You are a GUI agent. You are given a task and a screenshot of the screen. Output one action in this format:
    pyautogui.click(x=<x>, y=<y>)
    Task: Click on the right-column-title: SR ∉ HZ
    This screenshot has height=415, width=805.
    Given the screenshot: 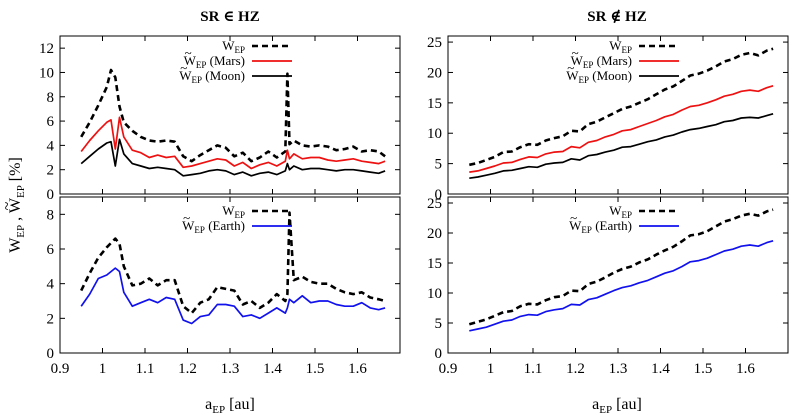 What is the action you would take?
    pyautogui.click(x=616, y=17)
    